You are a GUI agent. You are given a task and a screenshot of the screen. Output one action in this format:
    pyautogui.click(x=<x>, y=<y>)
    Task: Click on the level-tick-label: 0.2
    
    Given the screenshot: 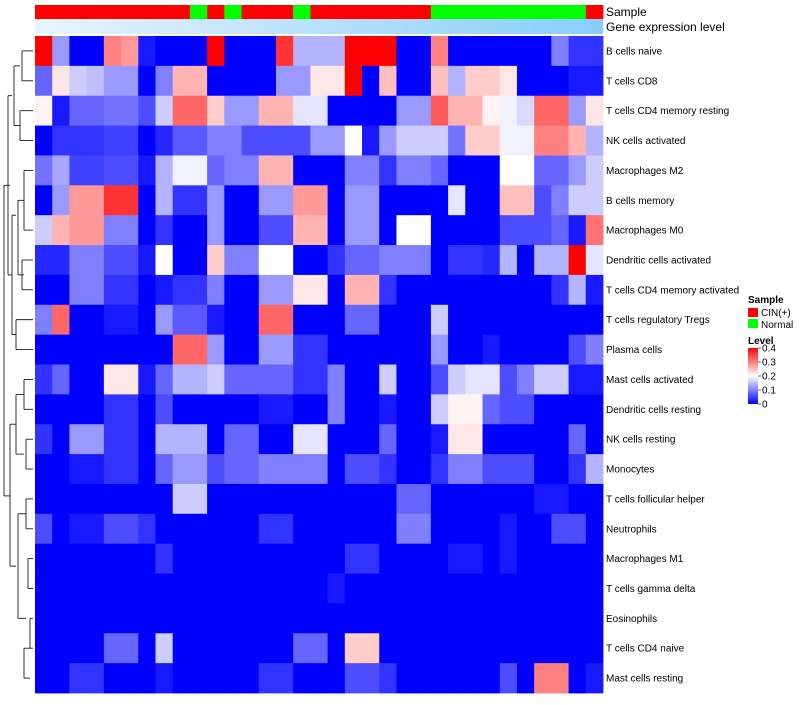 What is the action you would take?
    pyautogui.click(x=769, y=377)
    